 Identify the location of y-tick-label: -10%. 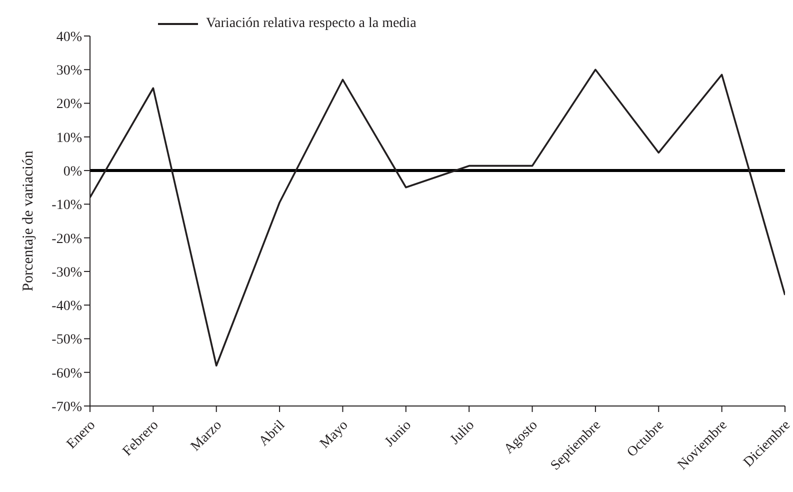
(67, 206).